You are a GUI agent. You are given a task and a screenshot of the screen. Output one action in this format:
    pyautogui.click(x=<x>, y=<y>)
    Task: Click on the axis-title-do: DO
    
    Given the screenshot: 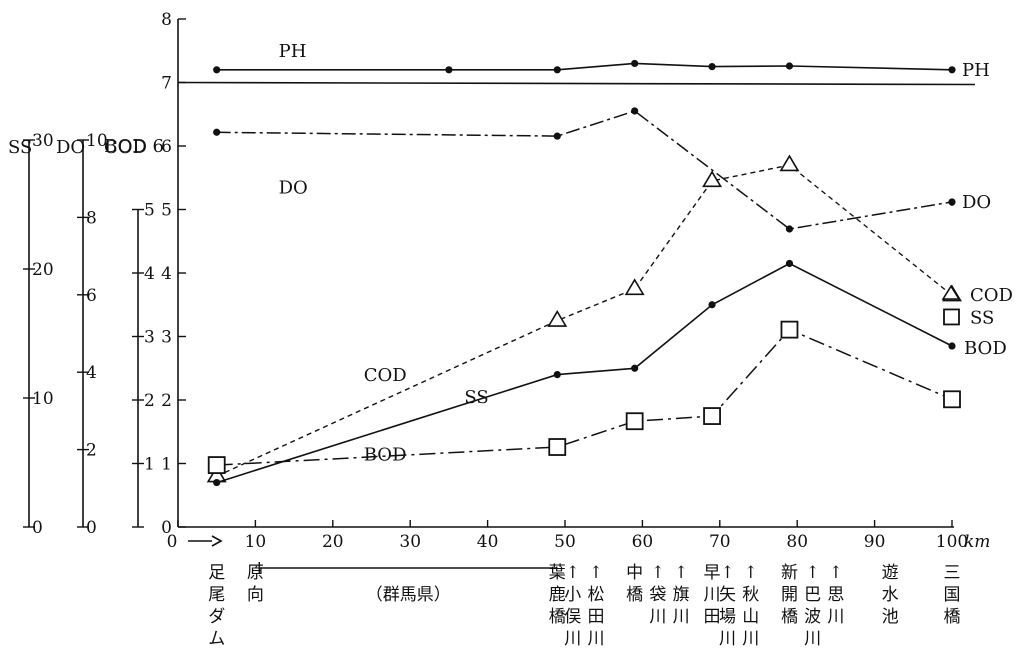 What is the action you would take?
    pyautogui.click(x=70, y=147)
    